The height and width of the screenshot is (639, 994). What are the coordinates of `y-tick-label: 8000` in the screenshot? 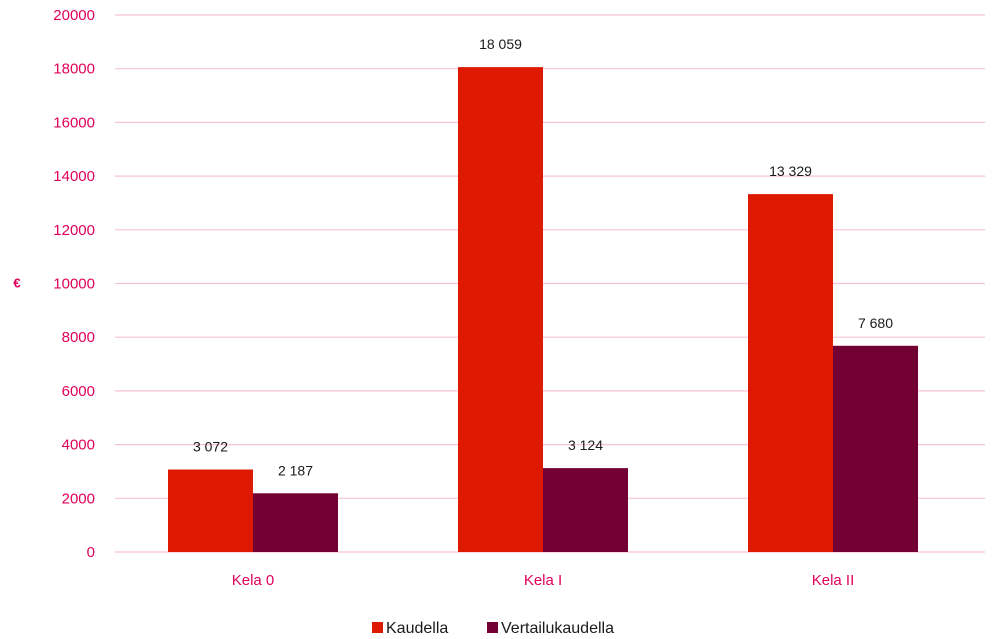 It's located at (78, 337).